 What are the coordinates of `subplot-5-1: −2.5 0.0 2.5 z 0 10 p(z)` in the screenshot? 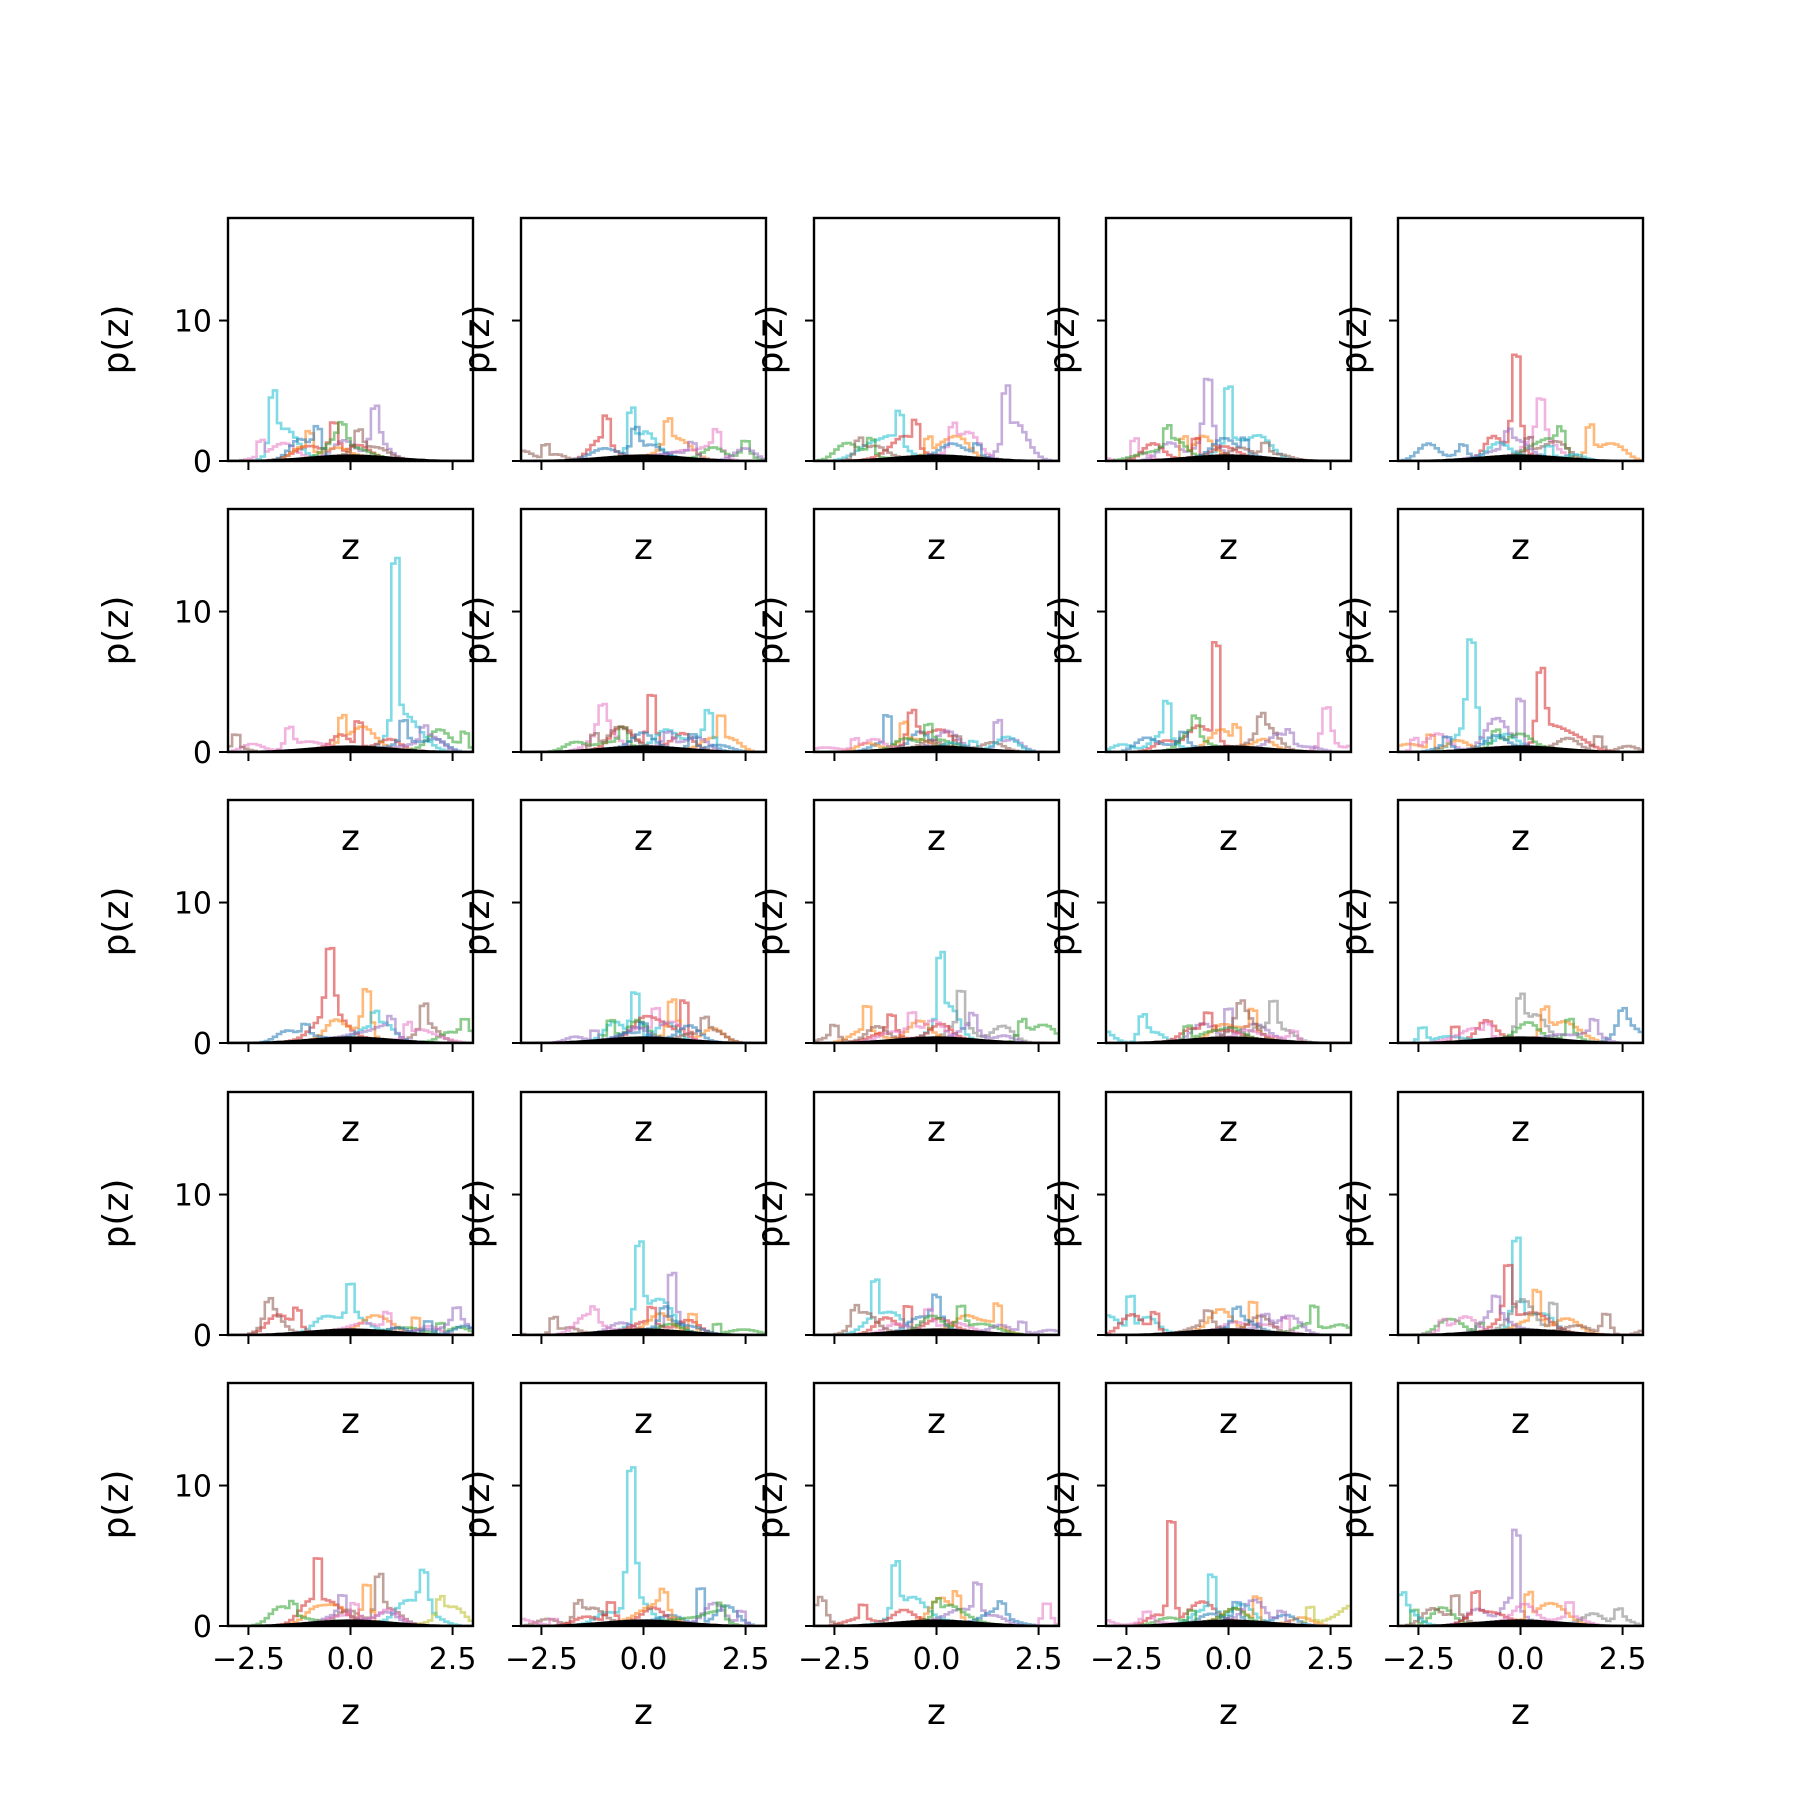 It's located at (286, 1557).